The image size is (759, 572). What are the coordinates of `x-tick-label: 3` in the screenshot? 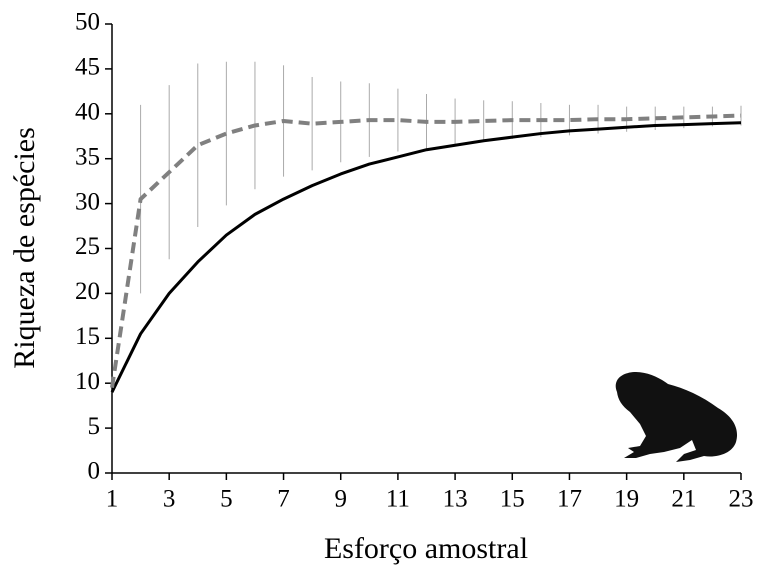 It's located at (169, 499).